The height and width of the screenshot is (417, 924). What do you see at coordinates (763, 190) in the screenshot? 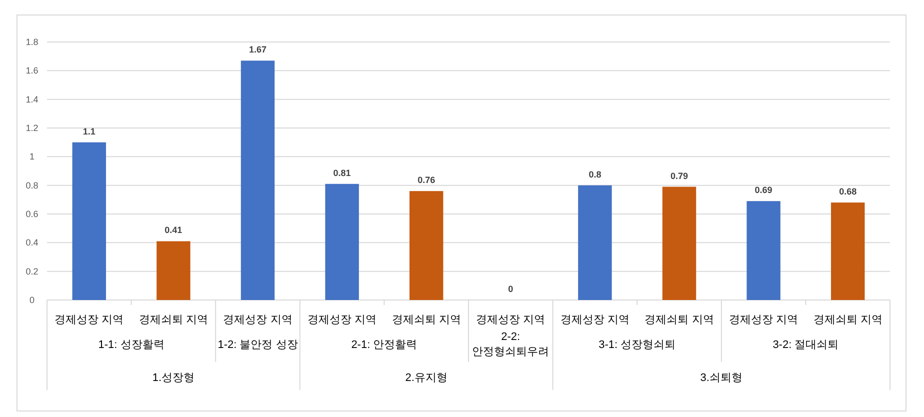
I see `data-label: 0.69` at bounding box center [763, 190].